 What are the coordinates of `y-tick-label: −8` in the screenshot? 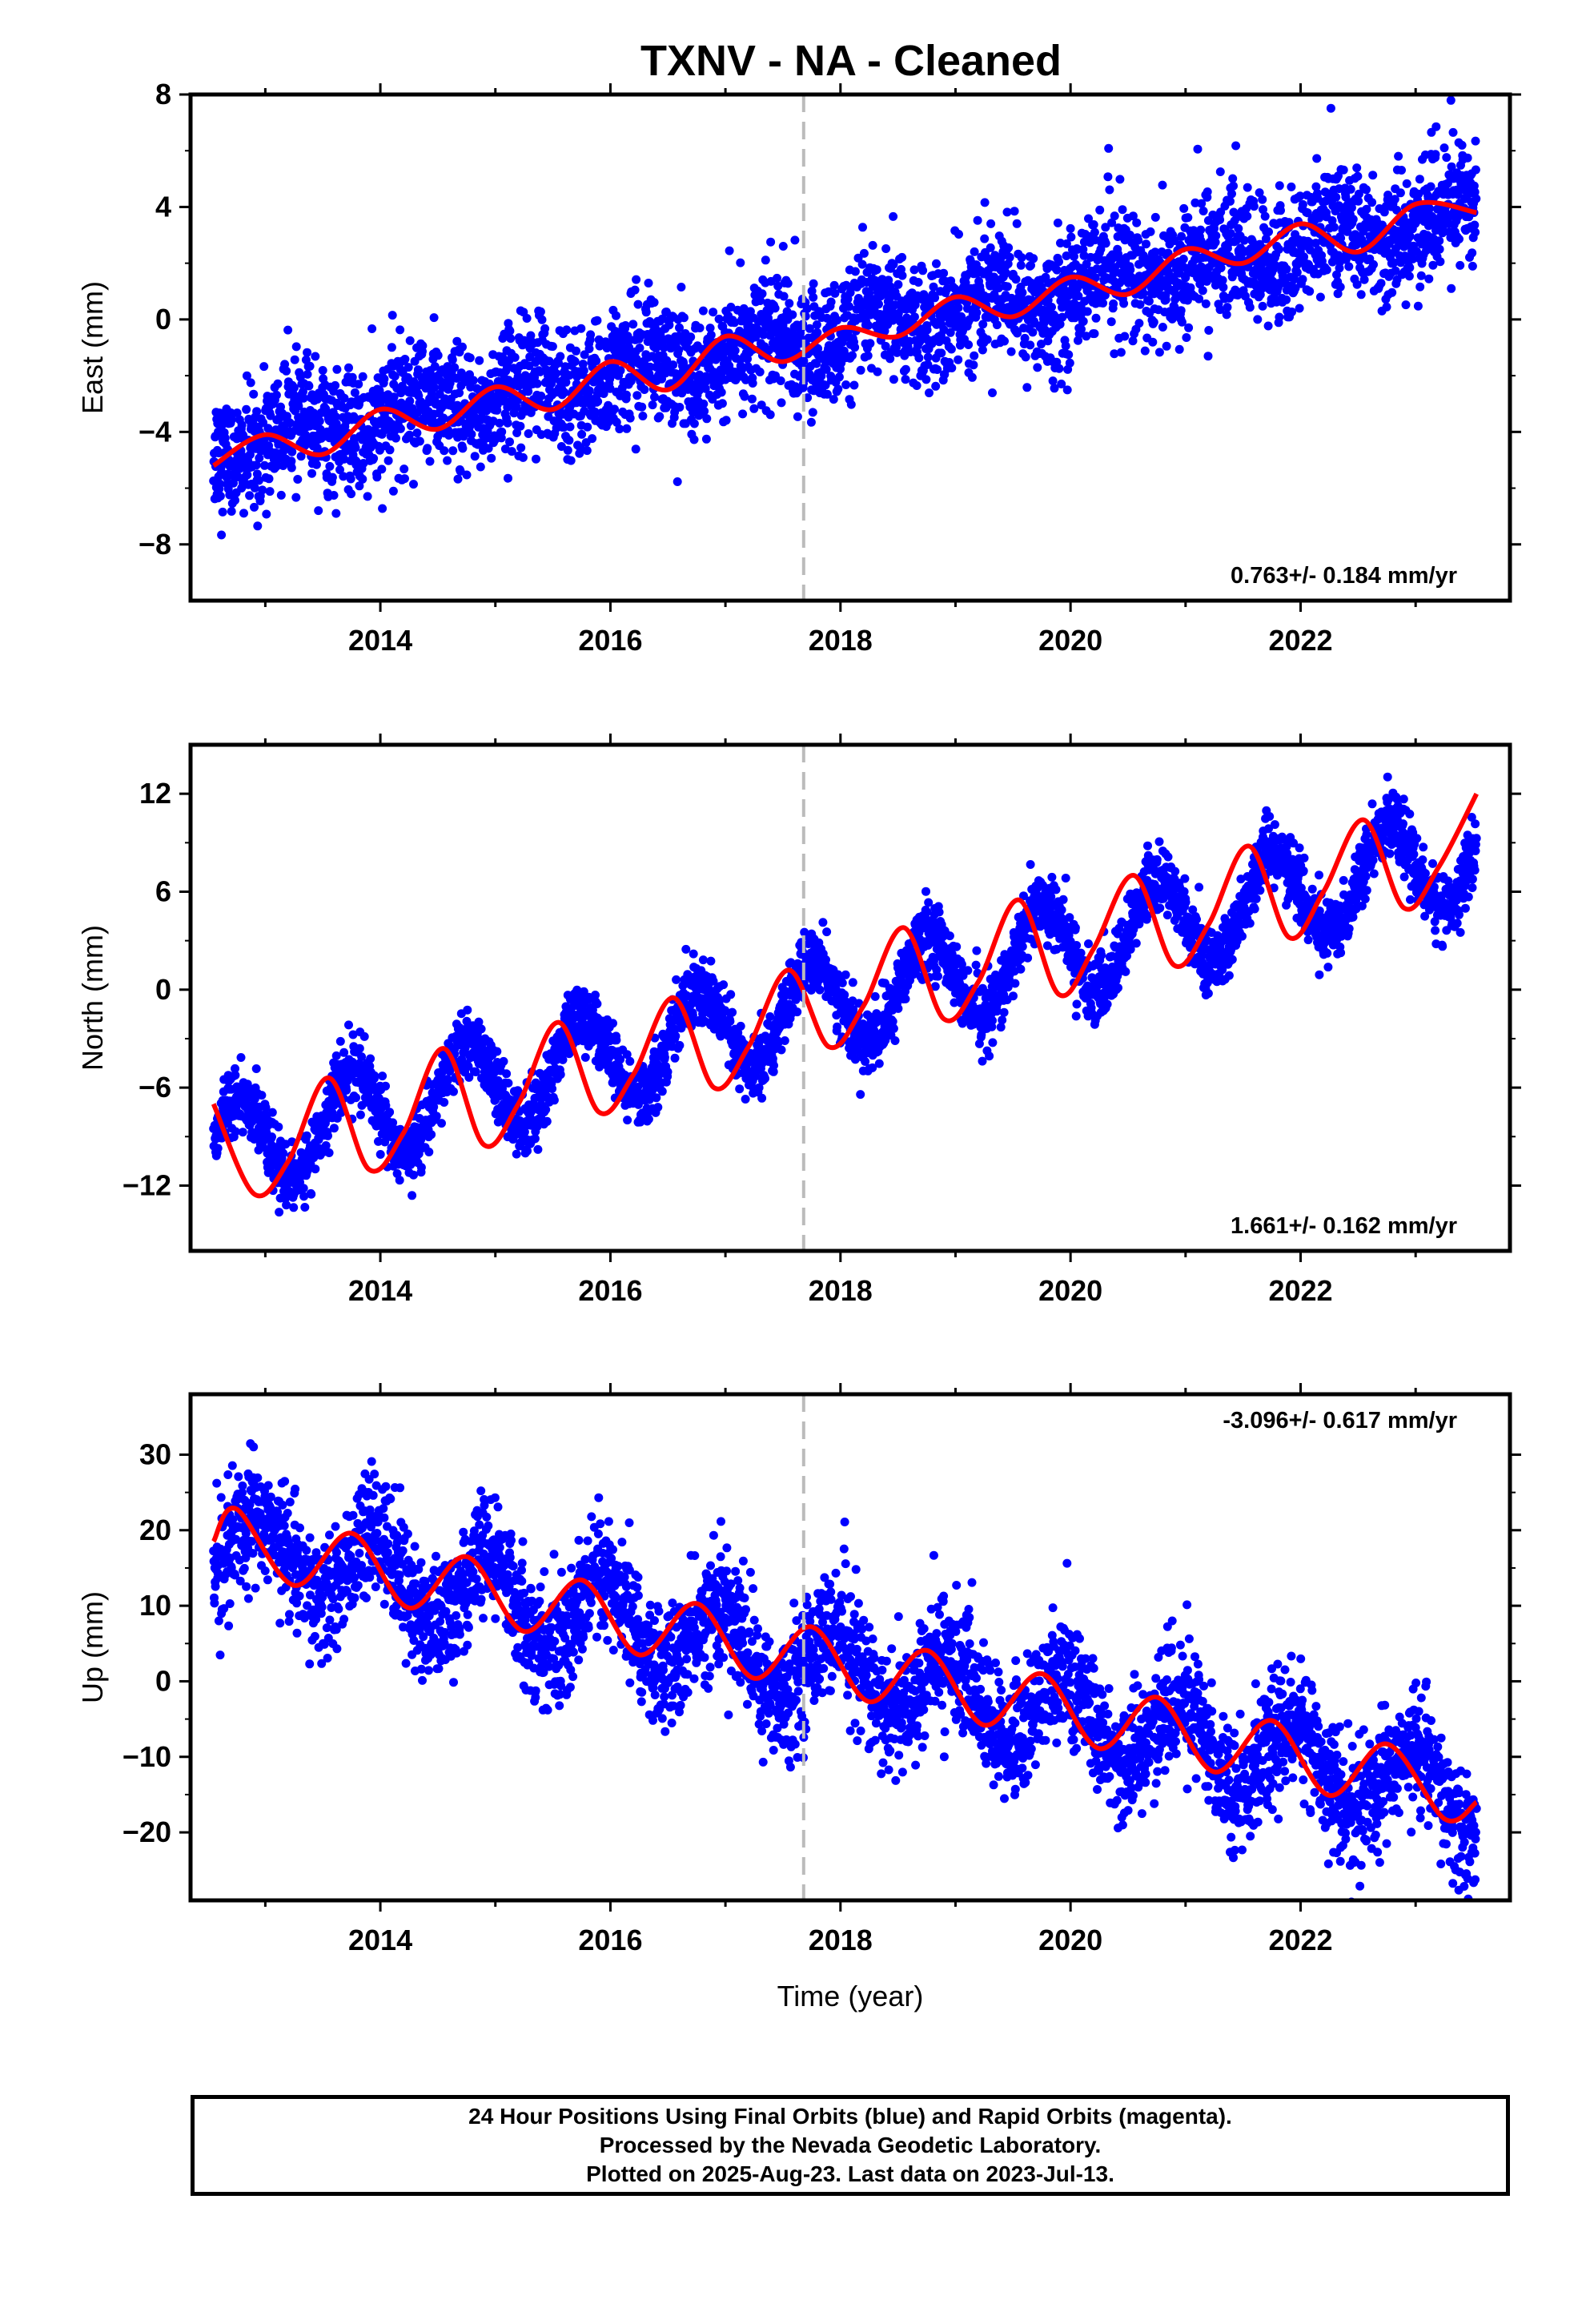 It's located at (155, 544).